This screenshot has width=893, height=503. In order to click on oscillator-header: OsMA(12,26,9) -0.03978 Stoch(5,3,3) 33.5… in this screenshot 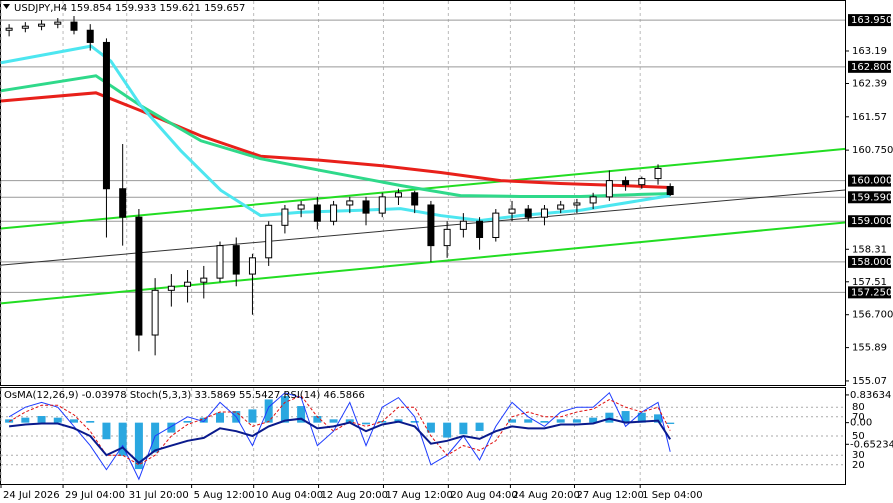, I will do `click(184, 395)`.